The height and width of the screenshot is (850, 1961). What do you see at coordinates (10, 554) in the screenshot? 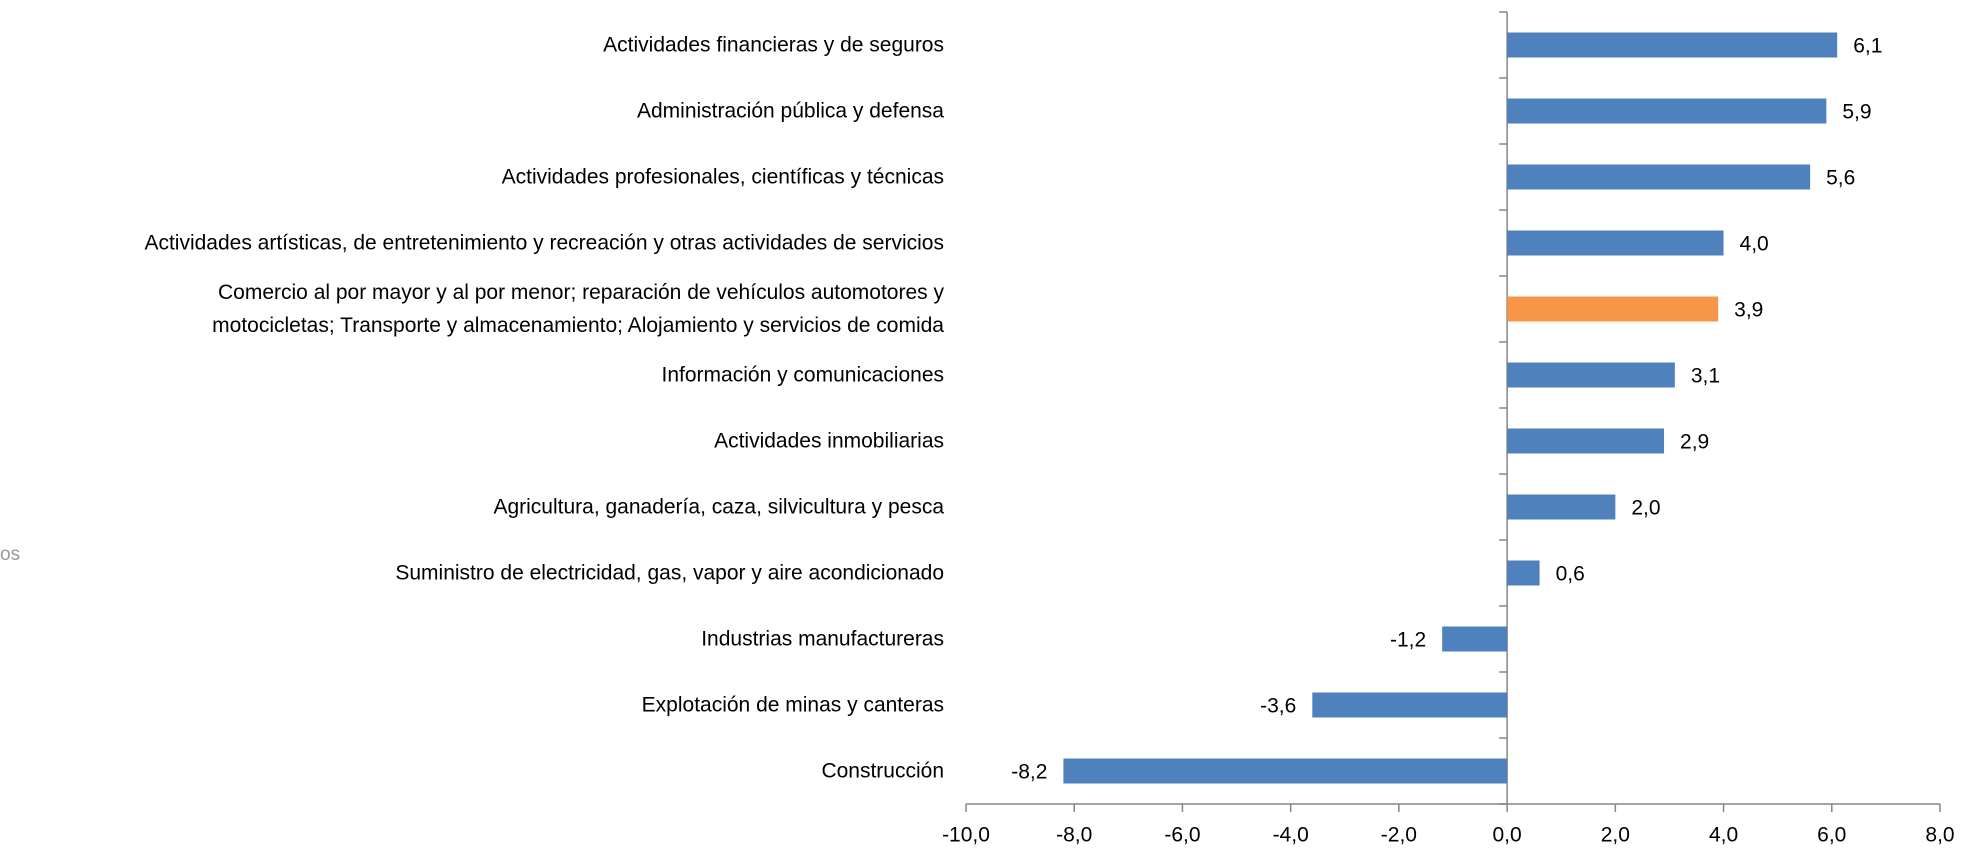
I see `cropped-text: os` at bounding box center [10, 554].